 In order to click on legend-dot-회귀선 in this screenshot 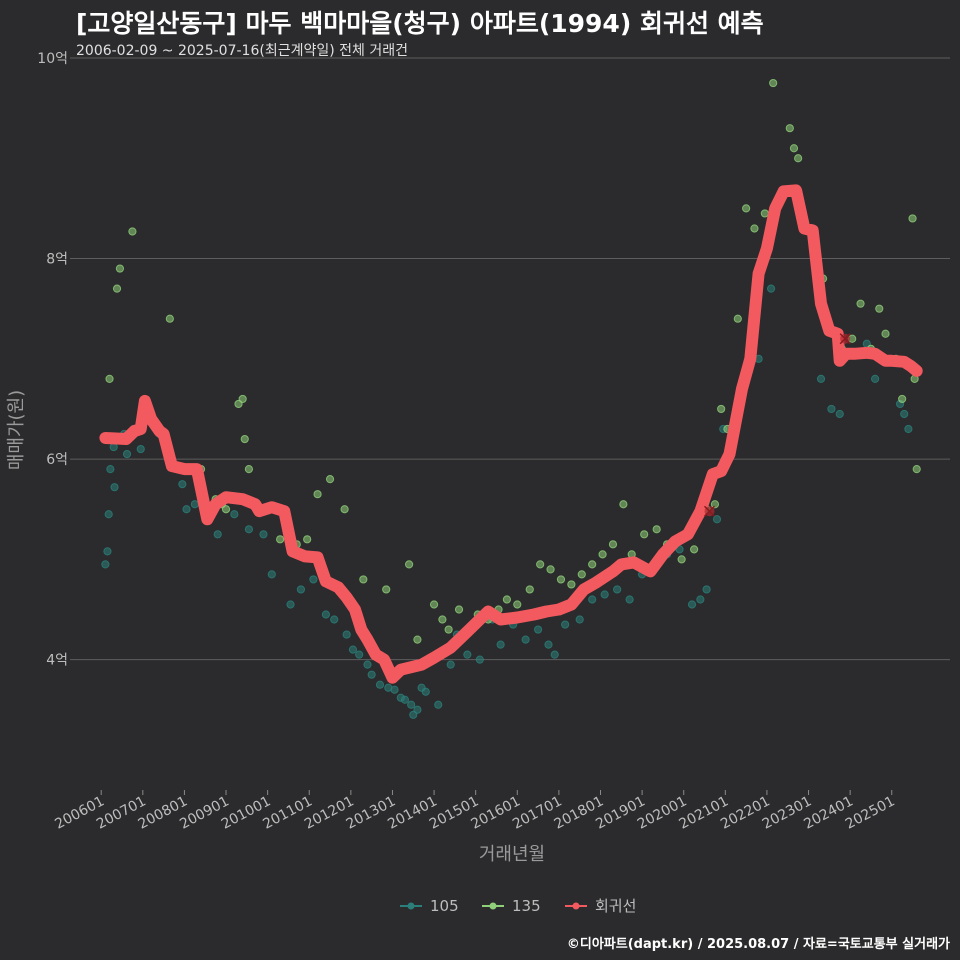, I will do `click(576, 906)`.